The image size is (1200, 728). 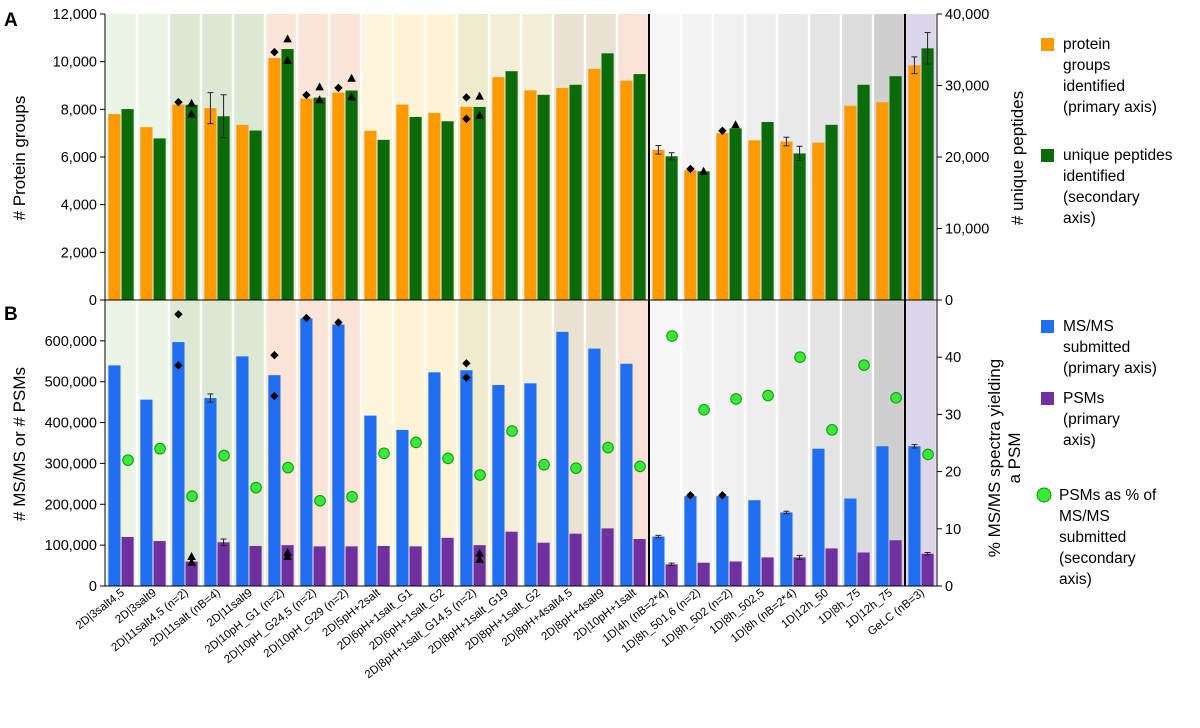 What do you see at coordinates (71, 342) in the screenshot?
I see `y-tick-label: 600,000` at bounding box center [71, 342].